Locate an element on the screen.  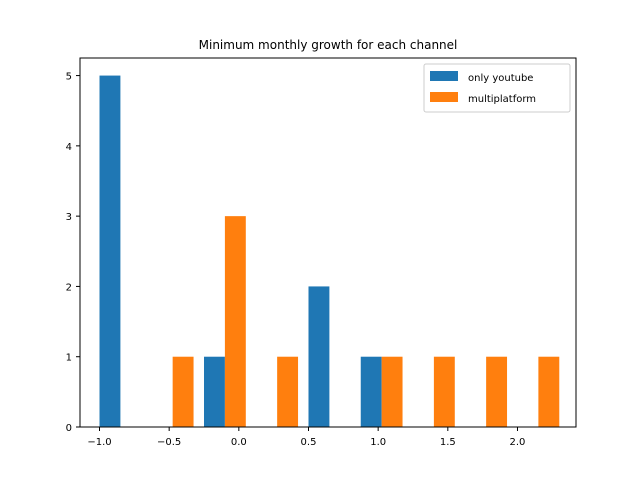
x-tick-label: −1.0 is located at coordinates (99, 442).